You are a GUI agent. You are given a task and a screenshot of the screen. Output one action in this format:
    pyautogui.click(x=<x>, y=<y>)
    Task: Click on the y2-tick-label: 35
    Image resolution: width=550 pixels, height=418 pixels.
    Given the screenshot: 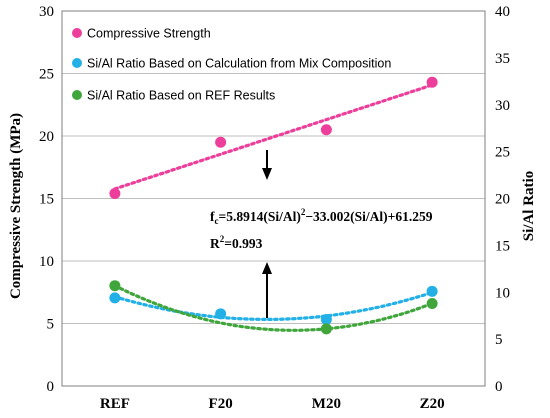 What is the action you would take?
    pyautogui.click(x=502, y=59)
    